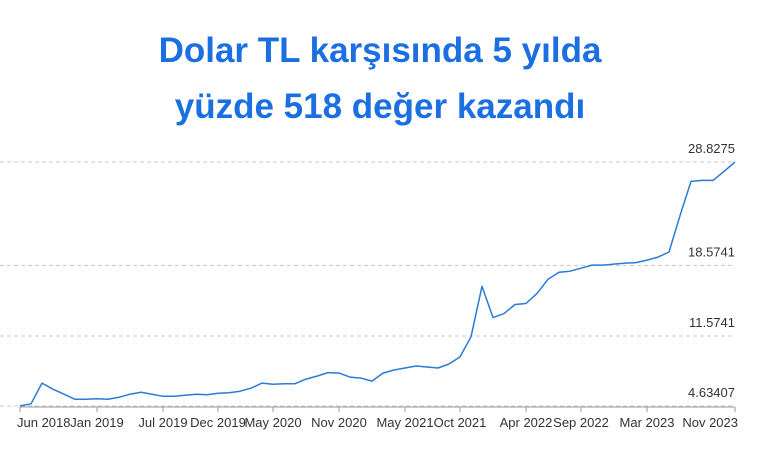  What do you see at coordinates (272, 422) in the screenshot?
I see `x-tick-label: May 2020` at bounding box center [272, 422].